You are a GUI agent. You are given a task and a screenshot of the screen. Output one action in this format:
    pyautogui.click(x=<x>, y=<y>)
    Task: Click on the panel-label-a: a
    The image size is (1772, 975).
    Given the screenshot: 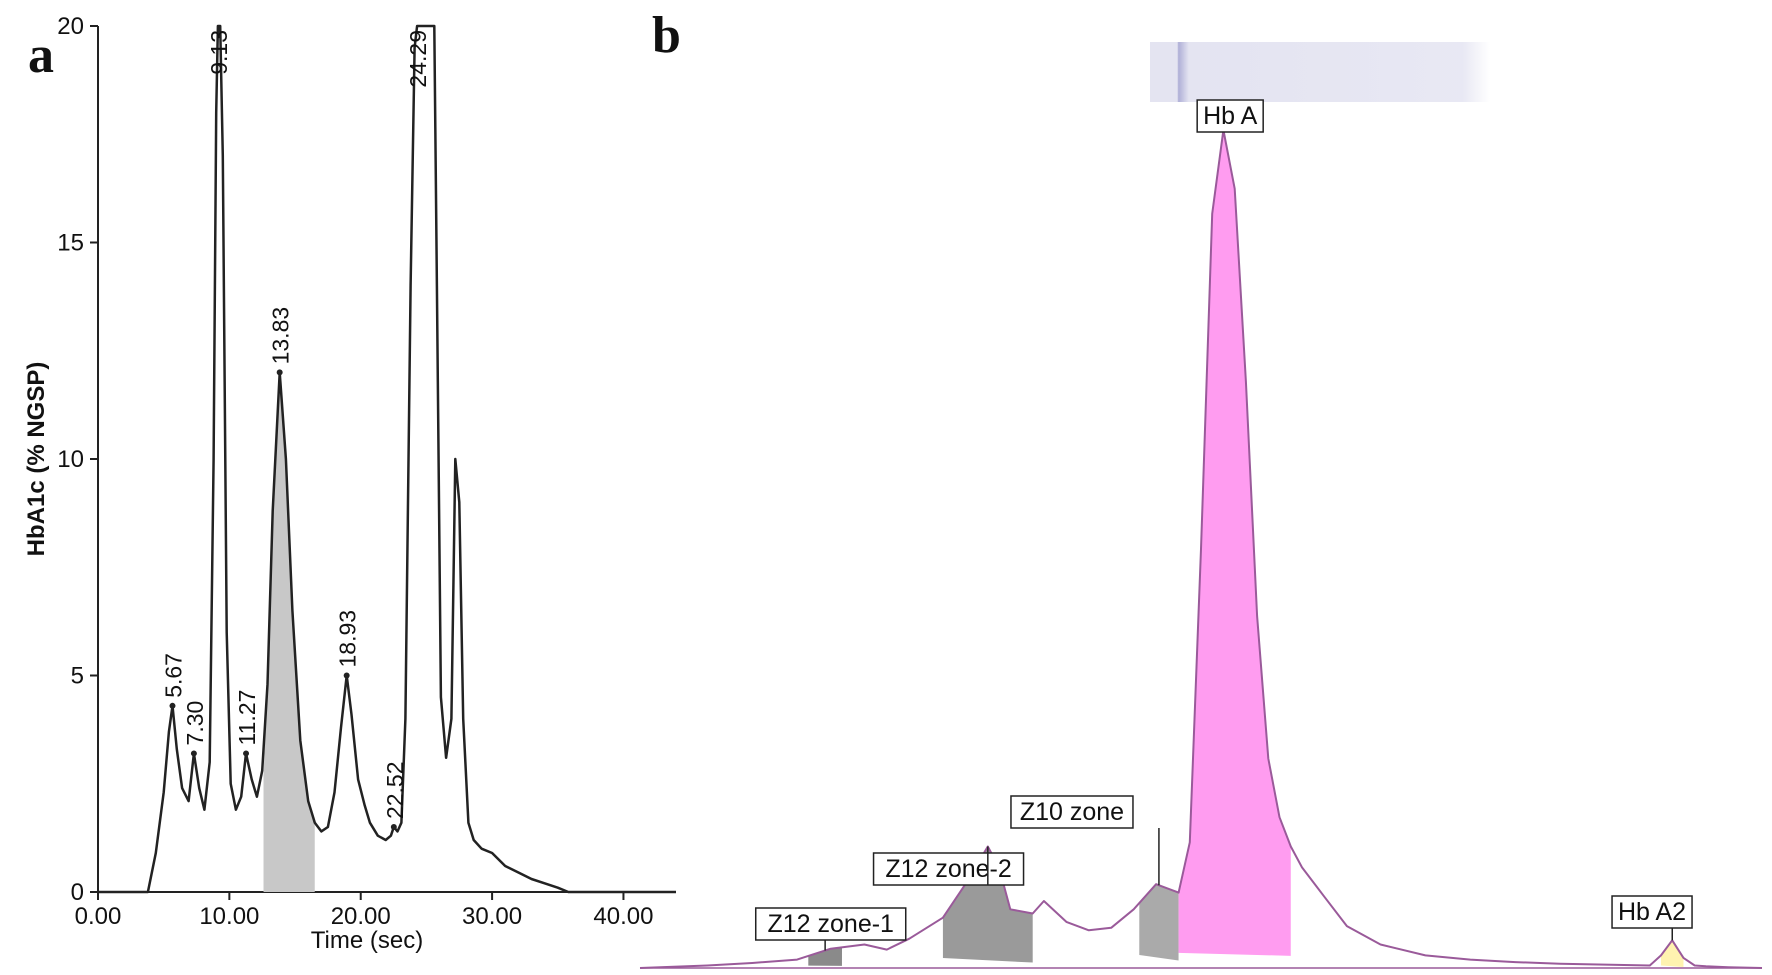 What is the action you would take?
    pyautogui.click(x=41, y=55)
    